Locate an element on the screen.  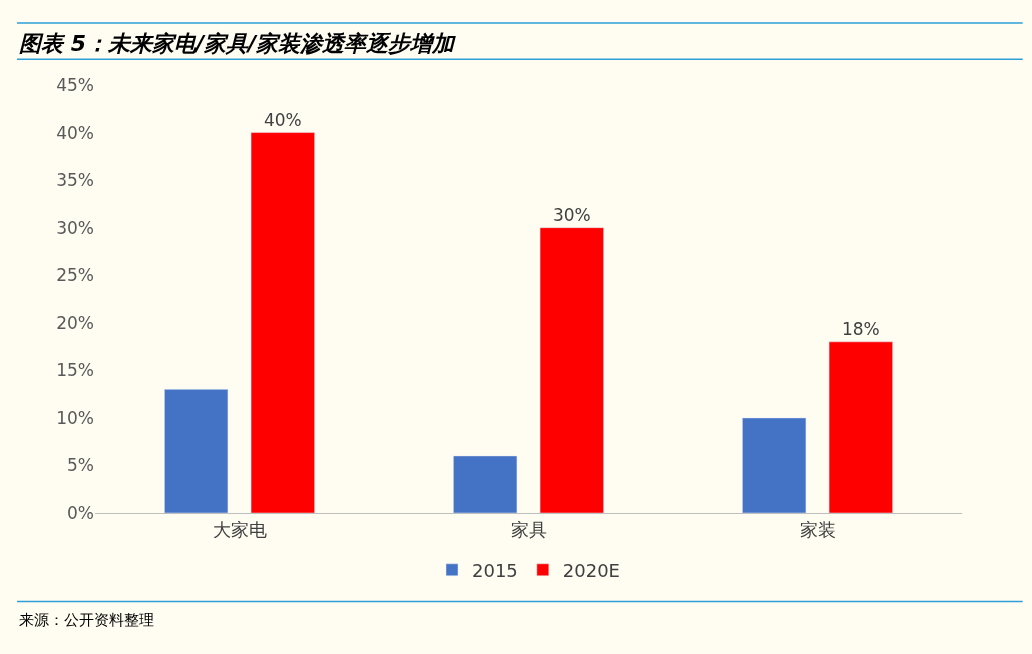
y-tick-label: 30% is located at coordinates (75, 227).